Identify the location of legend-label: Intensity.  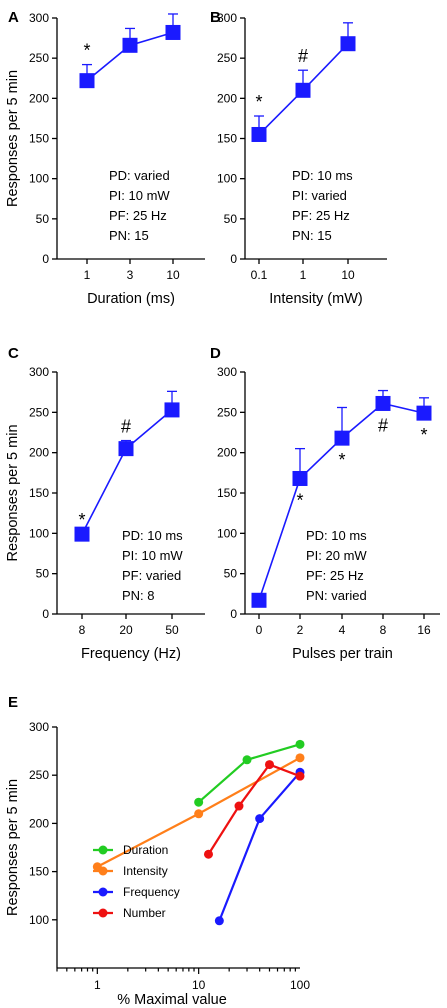
(145, 871).